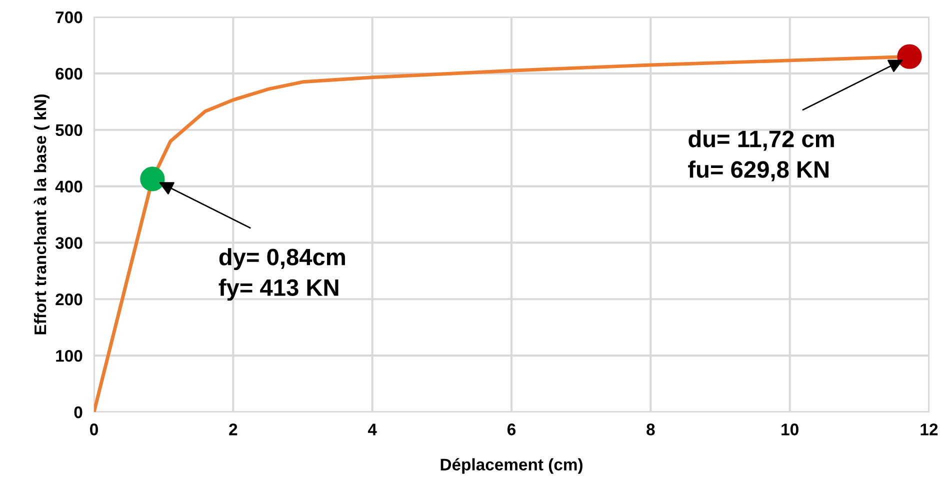  Describe the element at coordinates (281, 274) in the screenshot. I see `annotation: dy= 0,84cm fy= 413 KN` at that location.